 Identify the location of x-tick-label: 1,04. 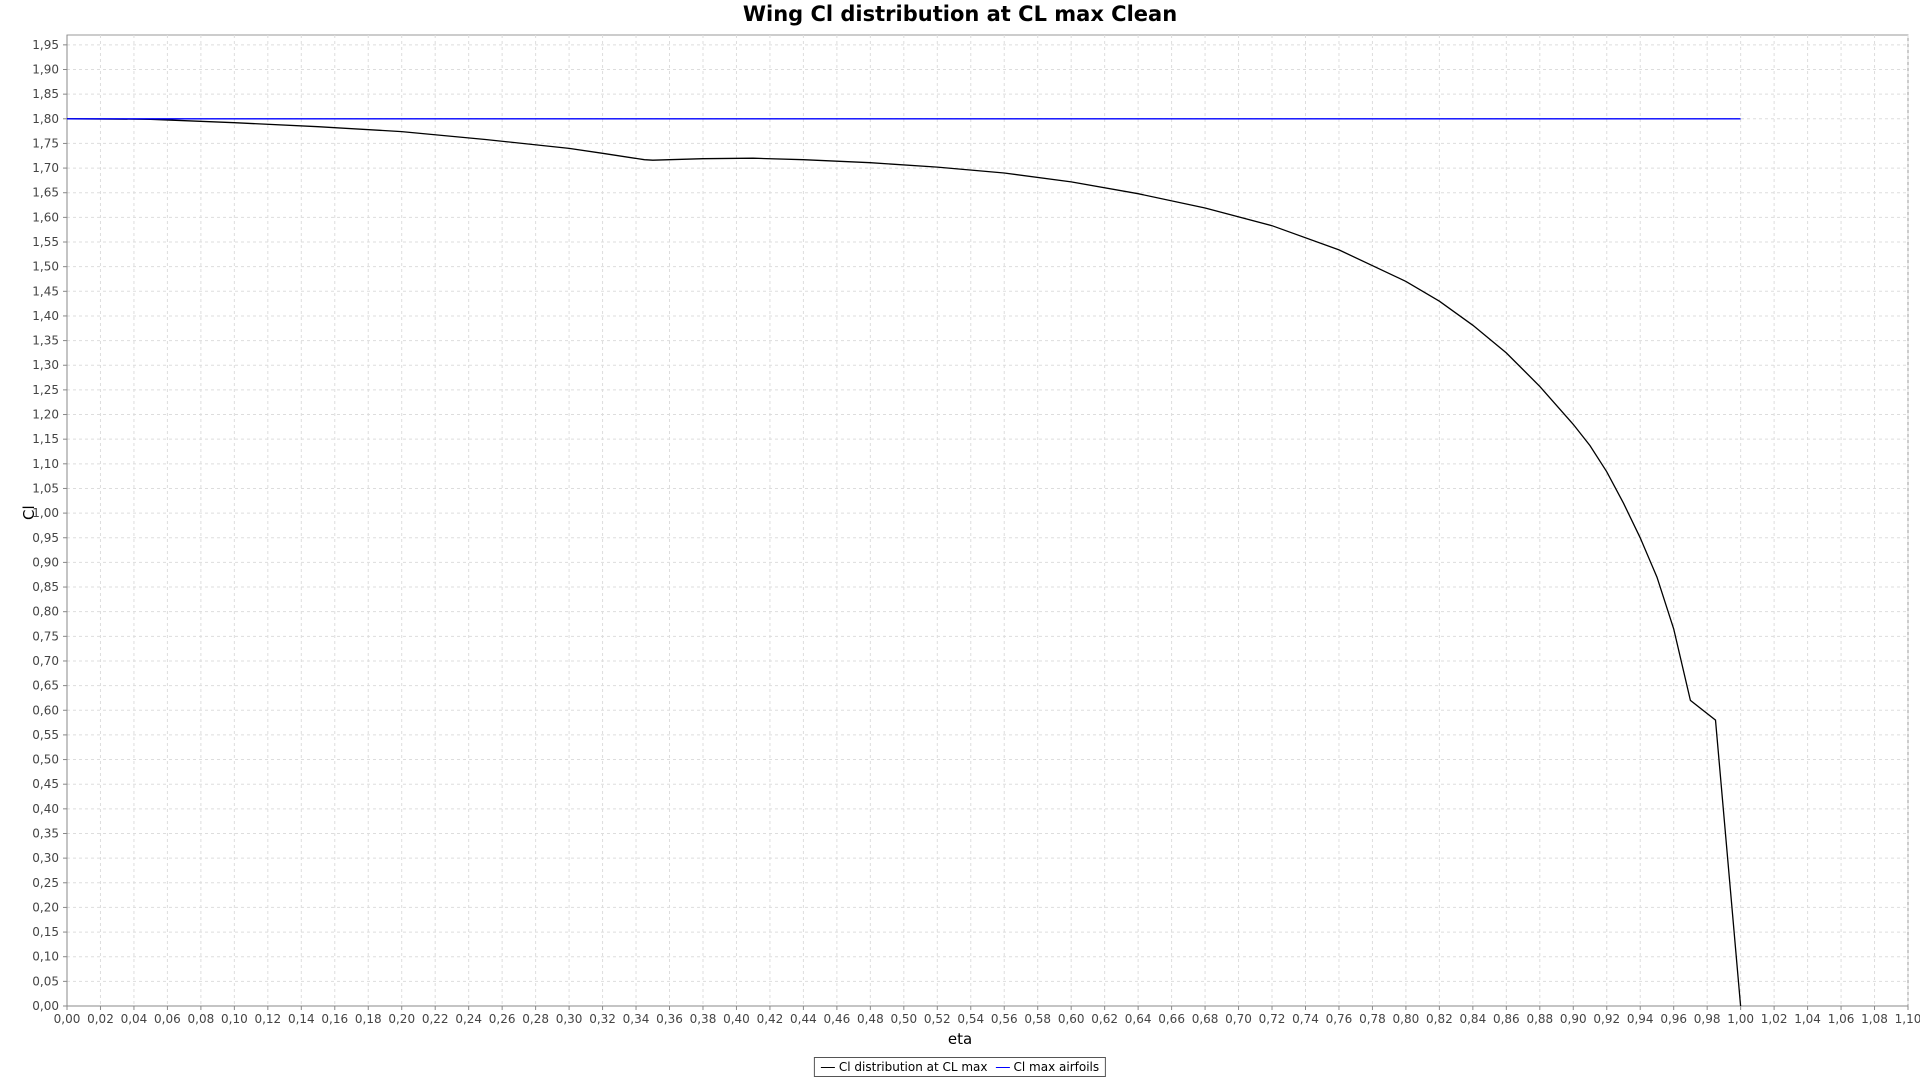
(1807, 1019).